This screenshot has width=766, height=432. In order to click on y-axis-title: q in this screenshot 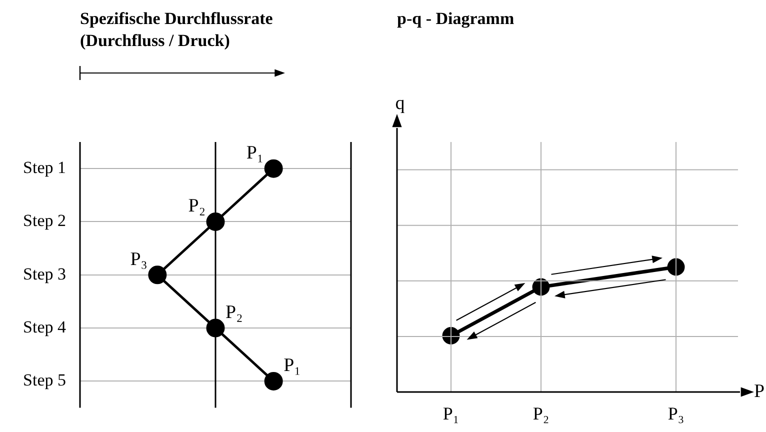, I will do `click(400, 103)`.